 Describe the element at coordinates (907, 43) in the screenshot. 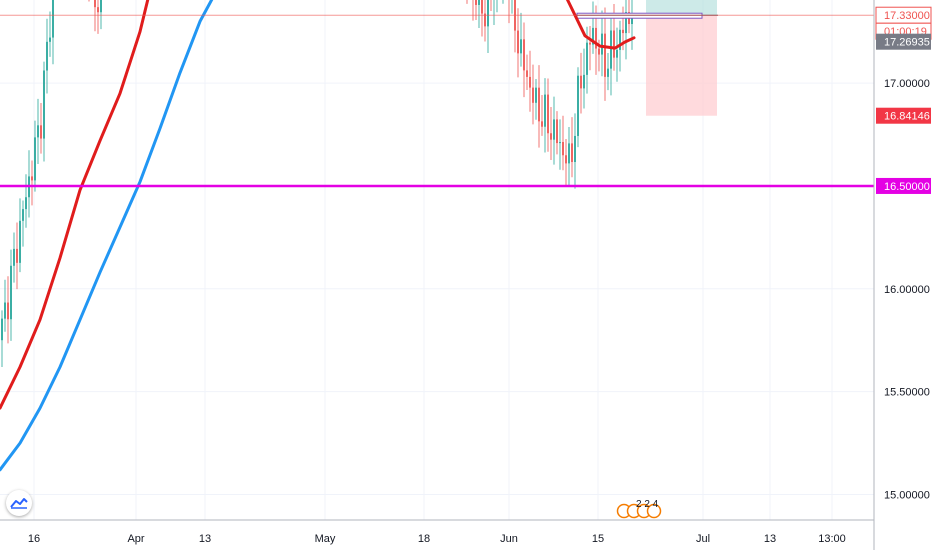

I see `price-badge: 17.26935` at that location.